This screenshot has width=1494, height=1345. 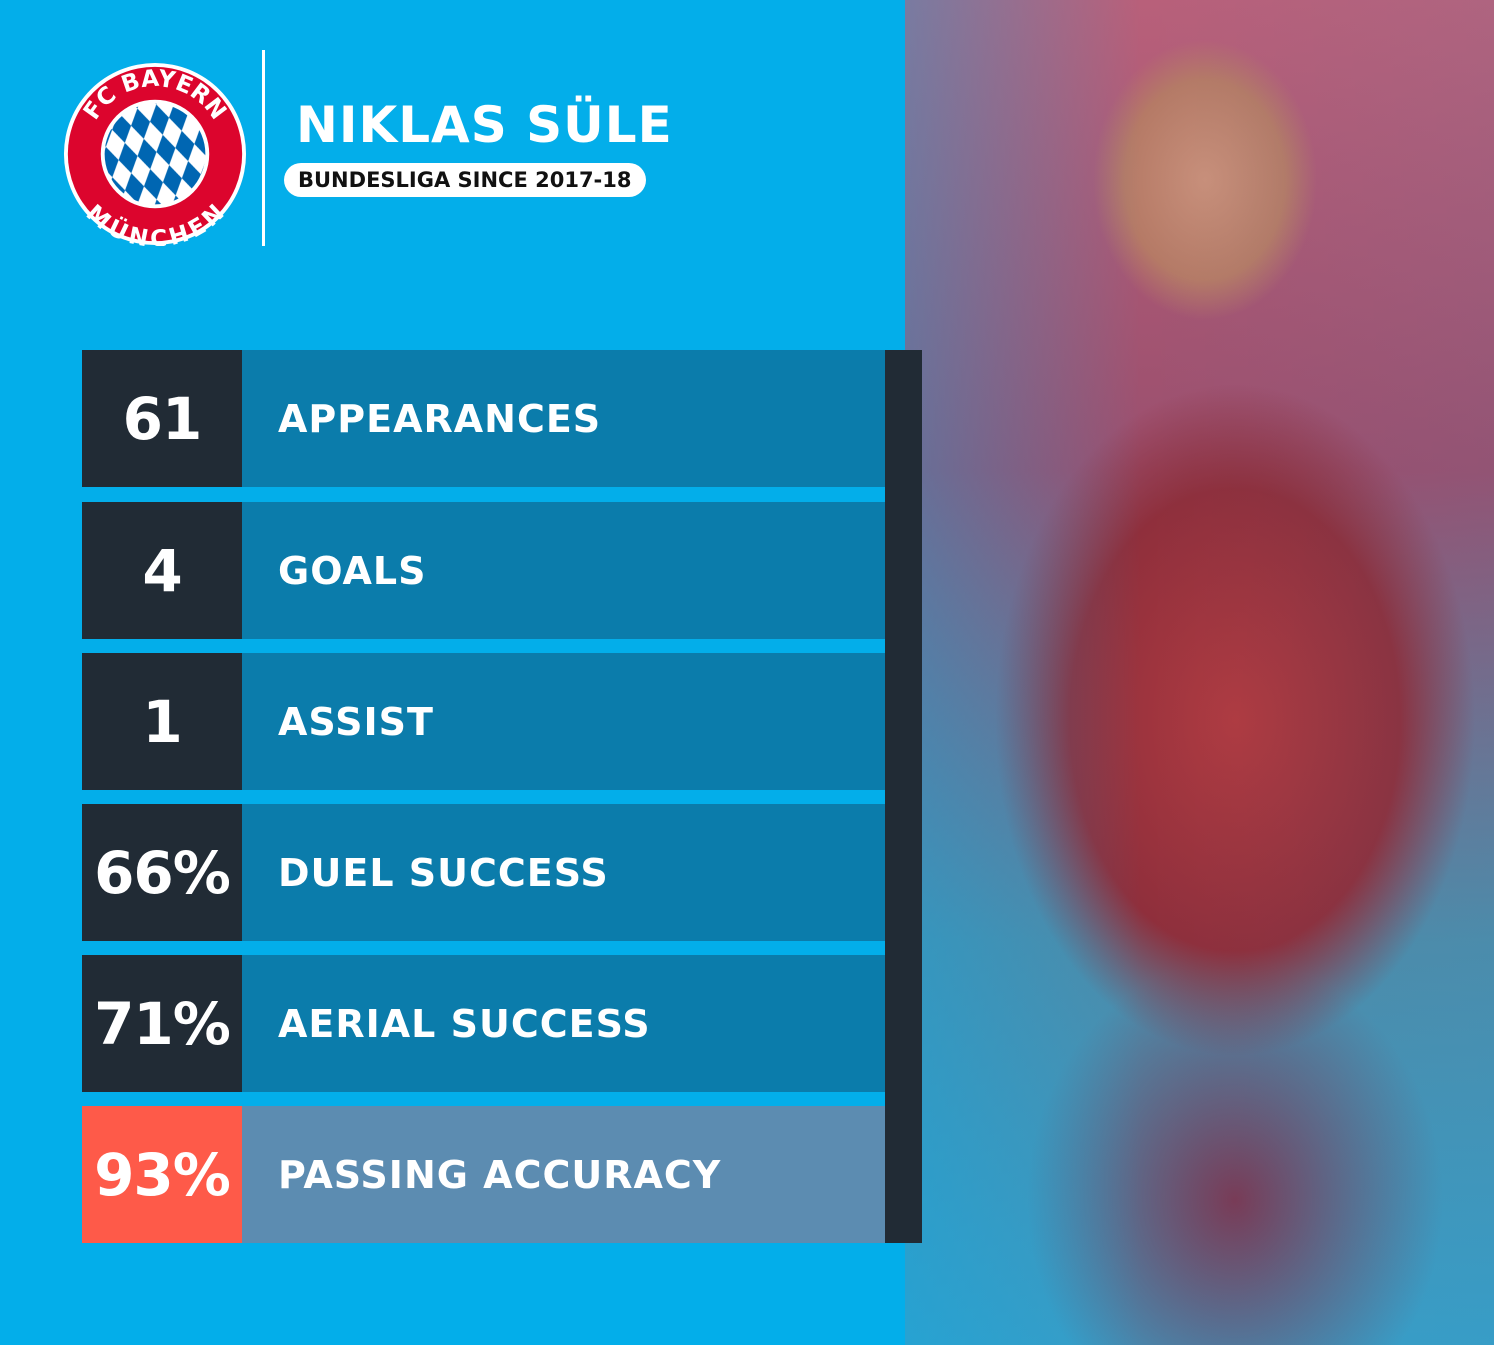 I want to click on stat-label: GOALS, so click(x=563, y=570).